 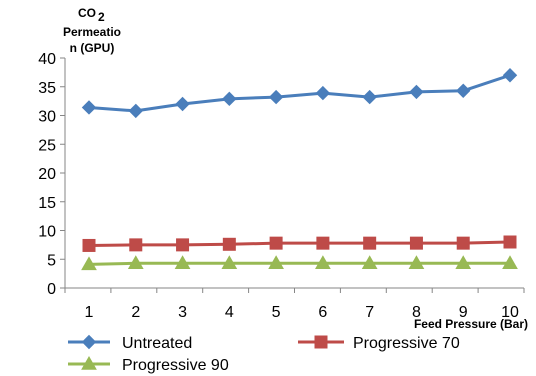 I want to click on x-tick-label: 6, so click(x=322, y=312).